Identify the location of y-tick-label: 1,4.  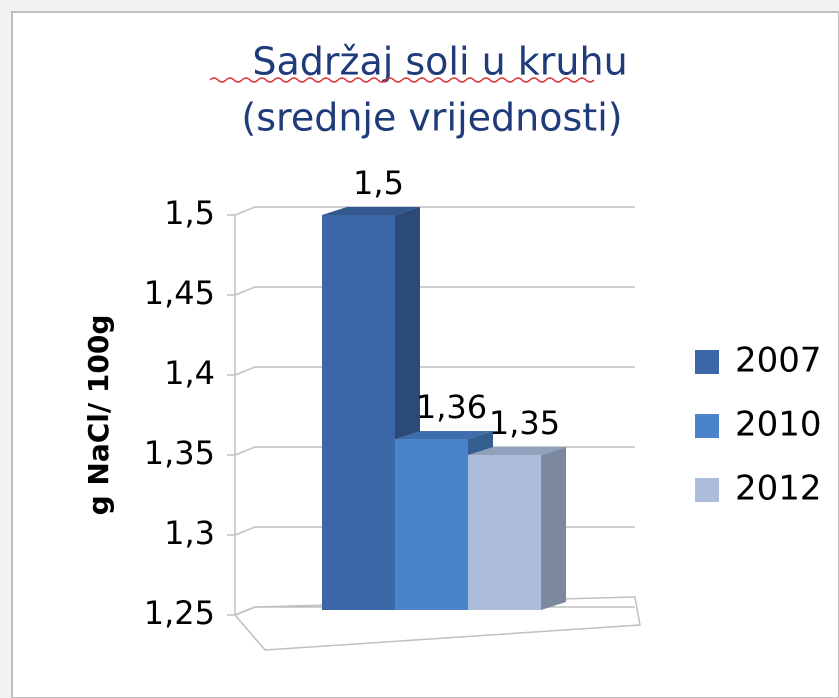
(189, 373).